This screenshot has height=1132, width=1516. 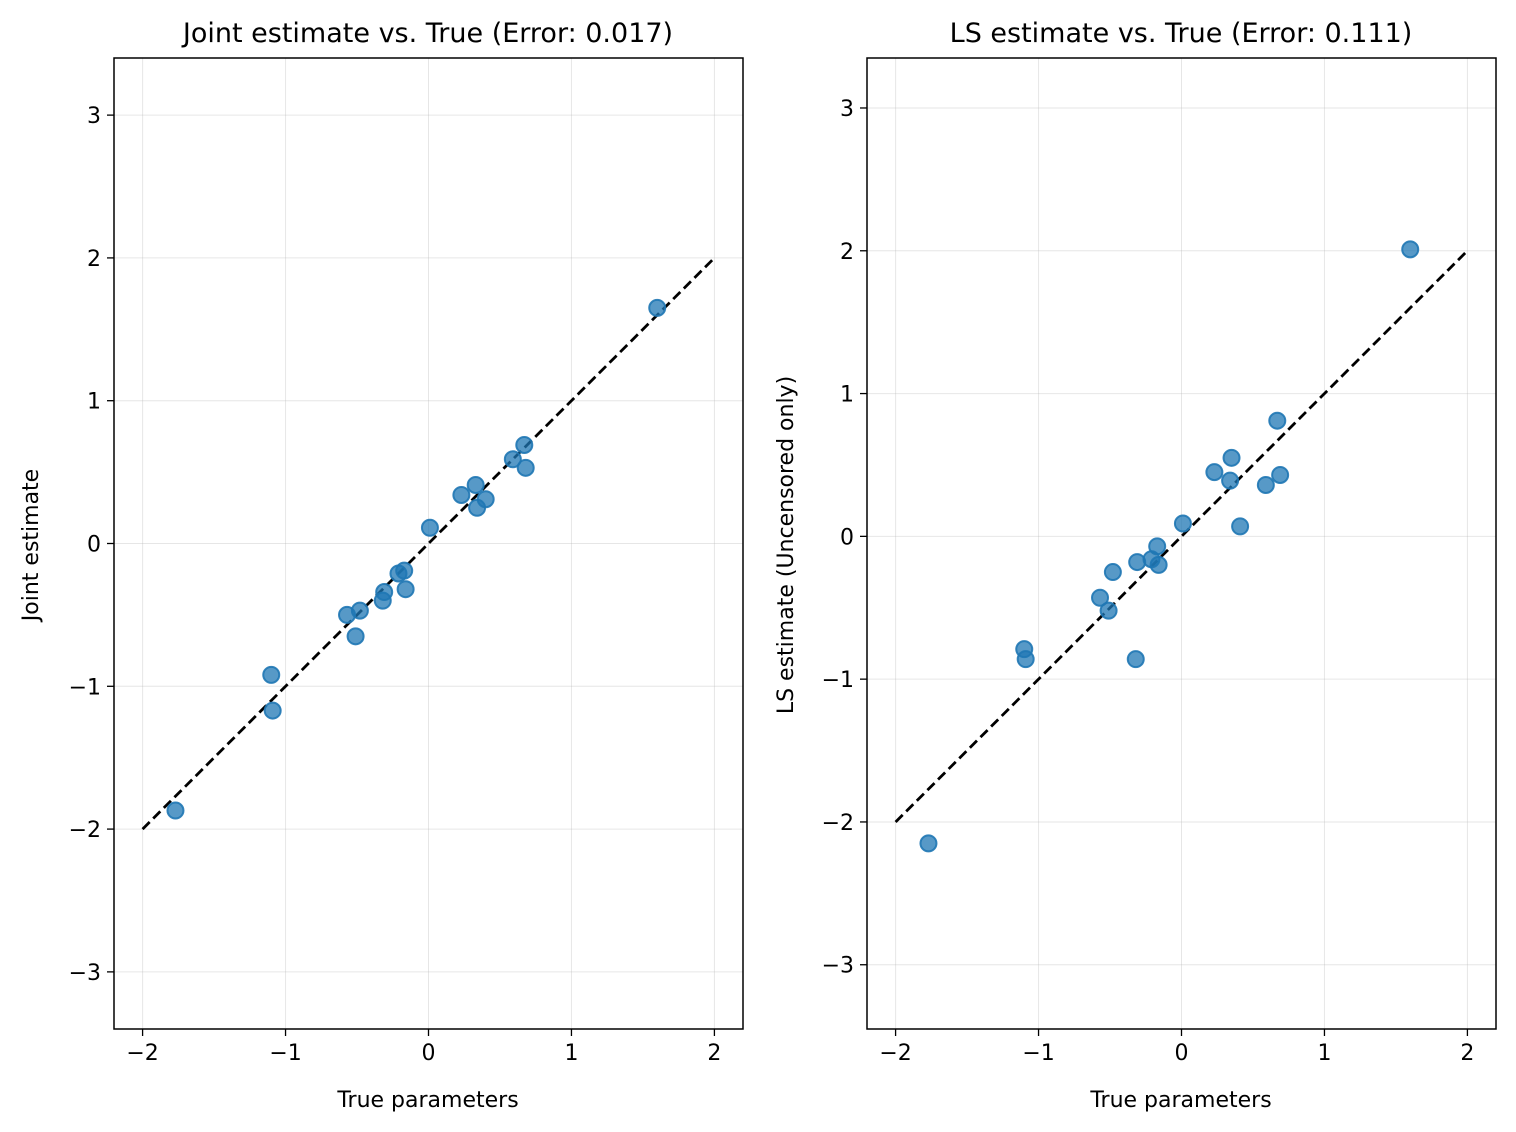 I want to click on ls-x-tick-label: 1, so click(x=1324, y=1053).